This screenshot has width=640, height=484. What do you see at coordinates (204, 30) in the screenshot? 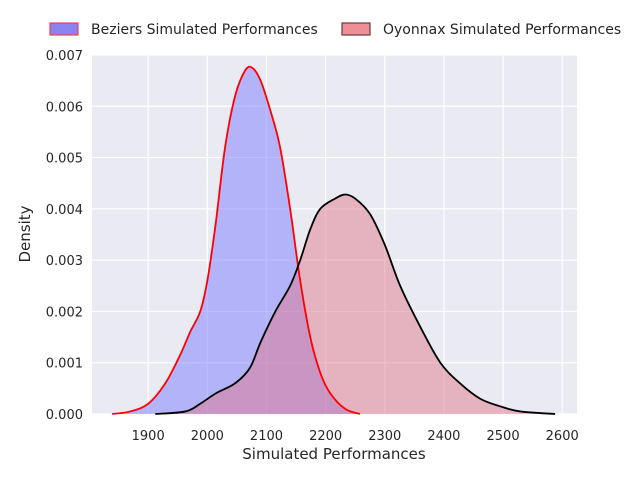
I see `legend-label-beziers: Beziers Simulated Performances` at bounding box center [204, 30].